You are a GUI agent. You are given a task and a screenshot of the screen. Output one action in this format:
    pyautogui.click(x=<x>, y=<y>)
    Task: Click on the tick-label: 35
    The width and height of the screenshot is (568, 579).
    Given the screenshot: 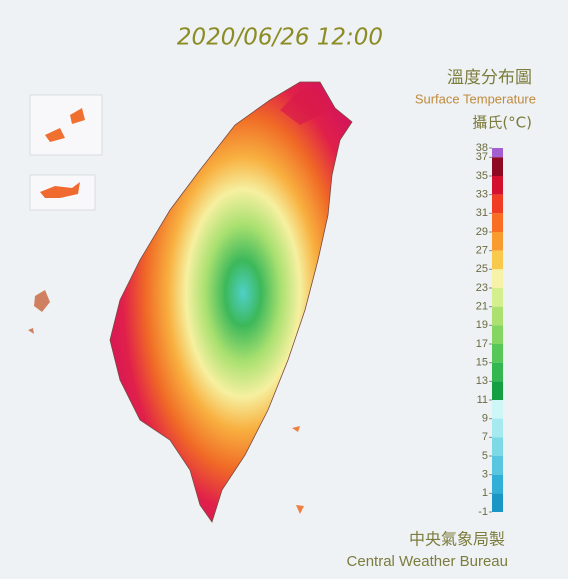 What is the action you would take?
    pyautogui.click(x=482, y=176)
    